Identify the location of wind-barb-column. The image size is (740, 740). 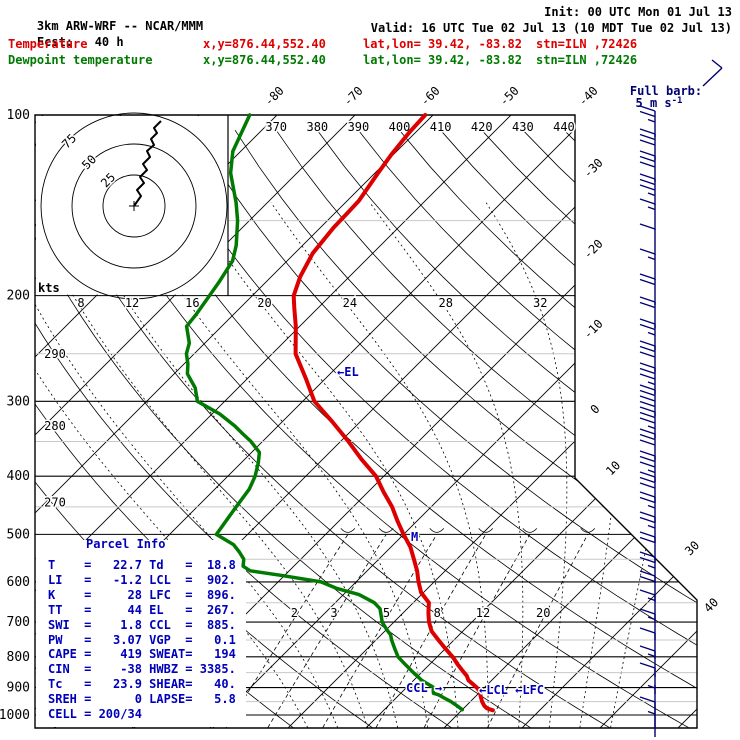
(647, 421).